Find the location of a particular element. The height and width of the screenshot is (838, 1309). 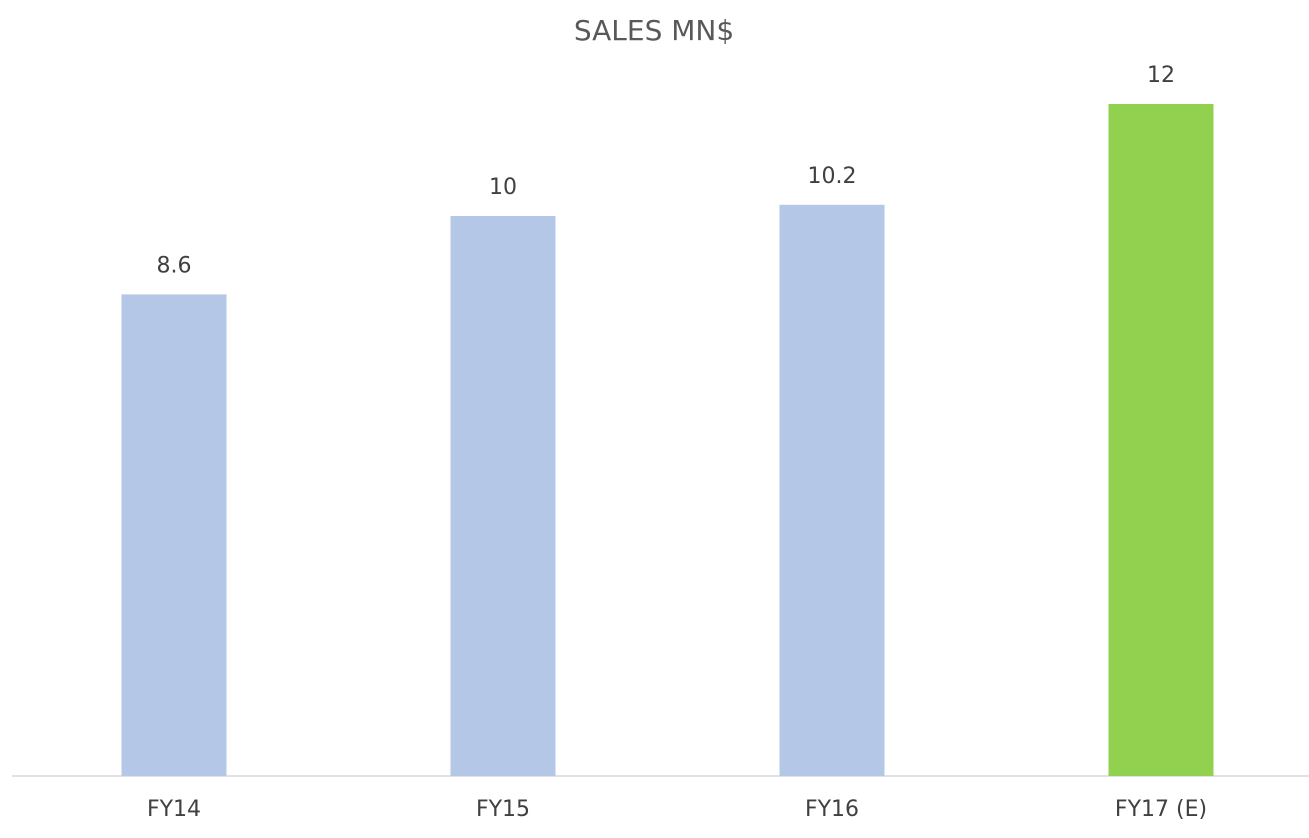

x-tick-label: FY14 is located at coordinates (174, 809).